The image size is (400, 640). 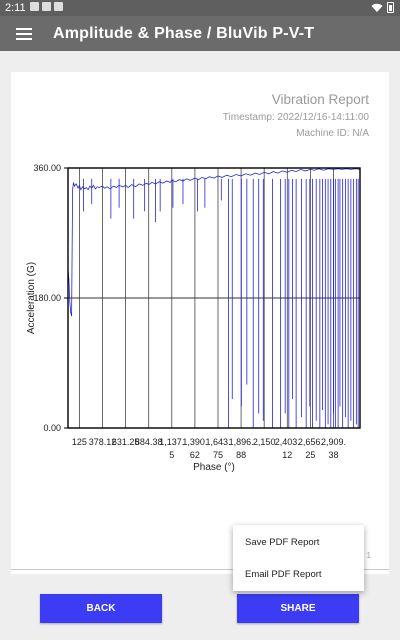 What do you see at coordinates (58, 6) in the screenshot?
I see `gmail-icon` at bounding box center [58, 6].